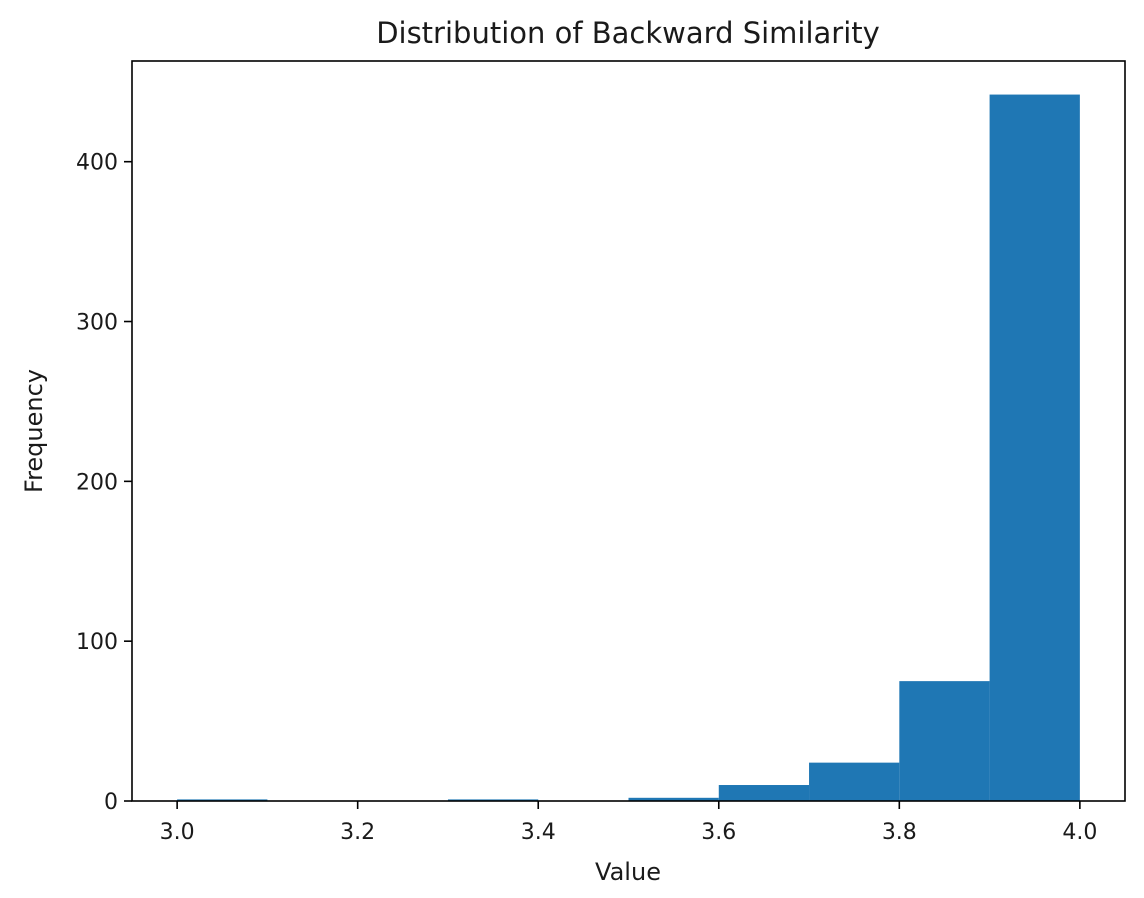  I want to click on y-tick-label: 400, so click(97, 163).